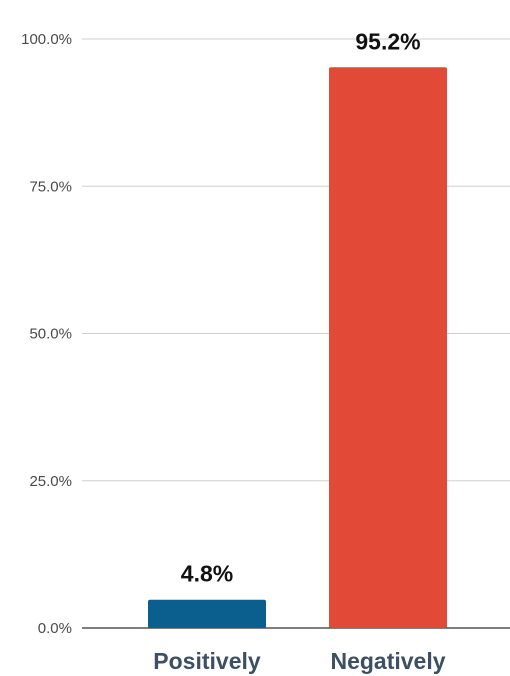 Image resolution: width=510 pixels, height=676 pixels. I want to click on data-label-negatively: 95.2%, so click(387, 41).